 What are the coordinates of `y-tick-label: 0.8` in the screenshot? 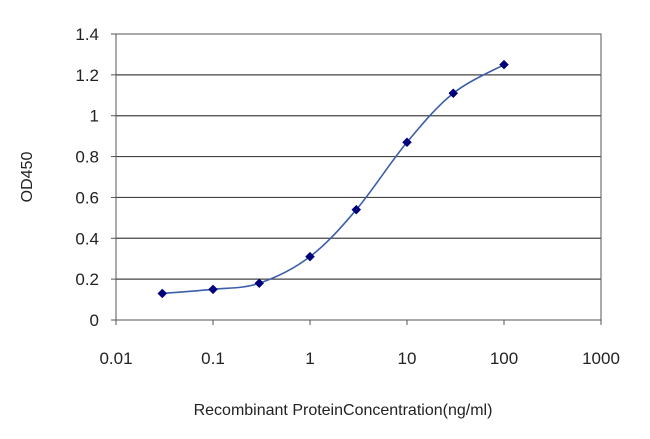 It's located at (87, 157).